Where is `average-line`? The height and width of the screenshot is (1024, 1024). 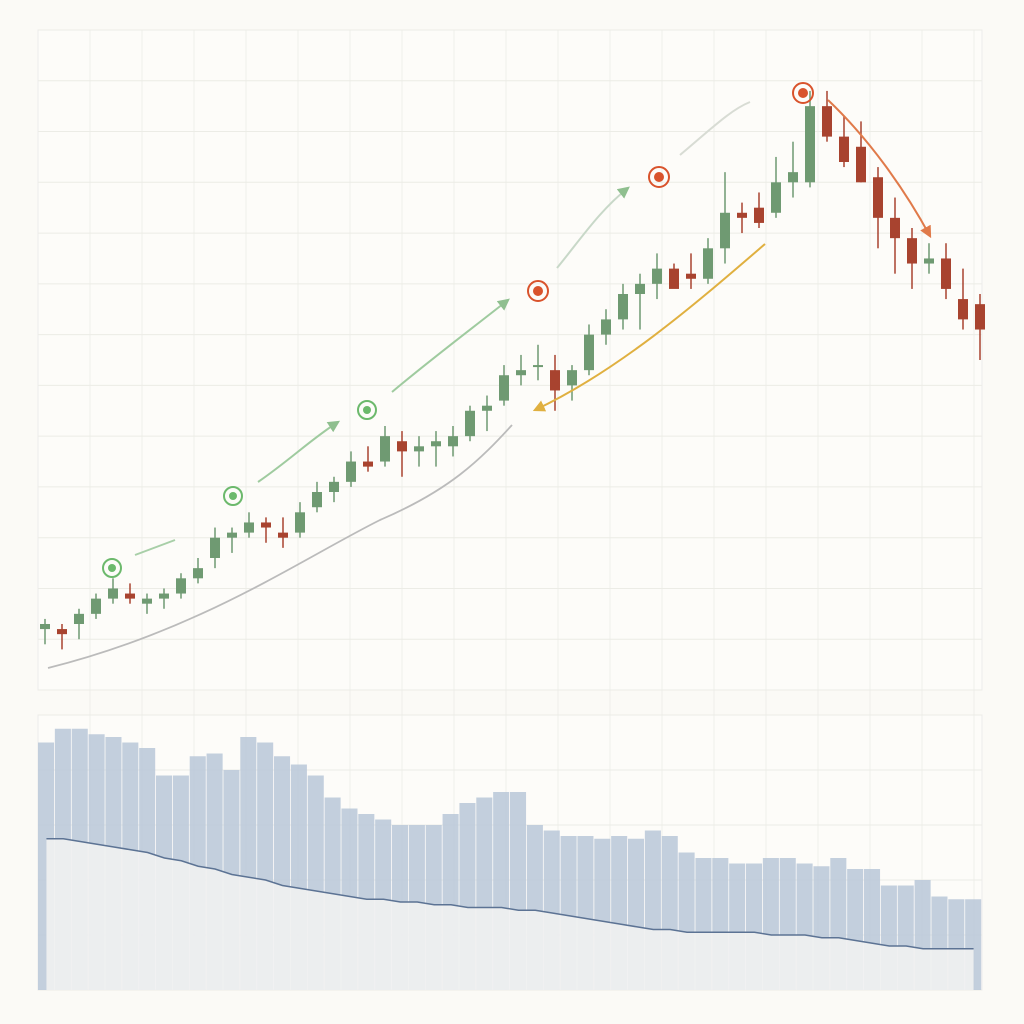 average-line is located at coordinates (510, 894).